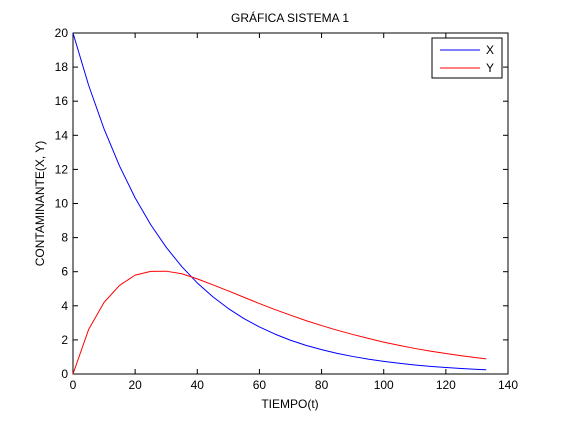 The width and height of the screenshot is (561, 425). I want to click on legend: XY, so click(467, 58).